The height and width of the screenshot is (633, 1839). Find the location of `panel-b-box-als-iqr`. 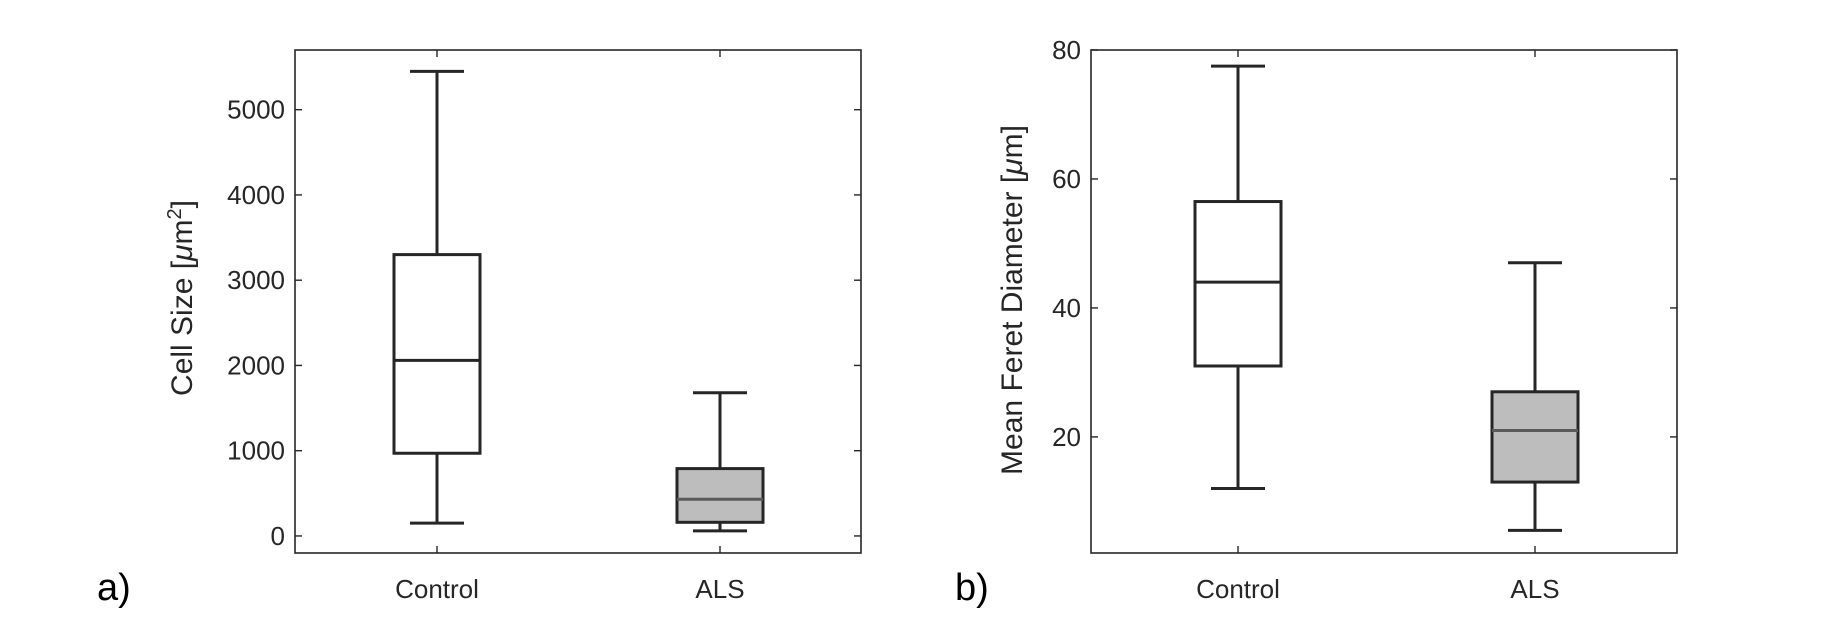

panel-b-box-als-iqr is located at coordinates (1535, 437).